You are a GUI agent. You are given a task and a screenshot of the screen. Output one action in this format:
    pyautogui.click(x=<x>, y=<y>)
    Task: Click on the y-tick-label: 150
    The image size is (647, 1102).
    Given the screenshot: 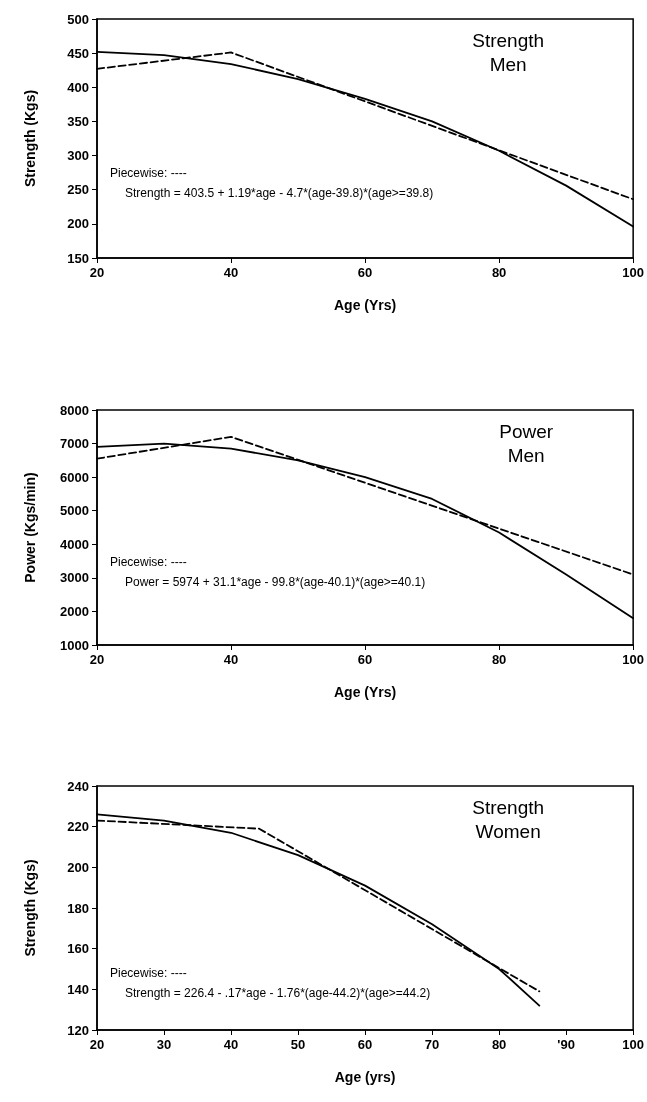 What is the action you would take?
    pyautogui.click(x=78, y=258)
    